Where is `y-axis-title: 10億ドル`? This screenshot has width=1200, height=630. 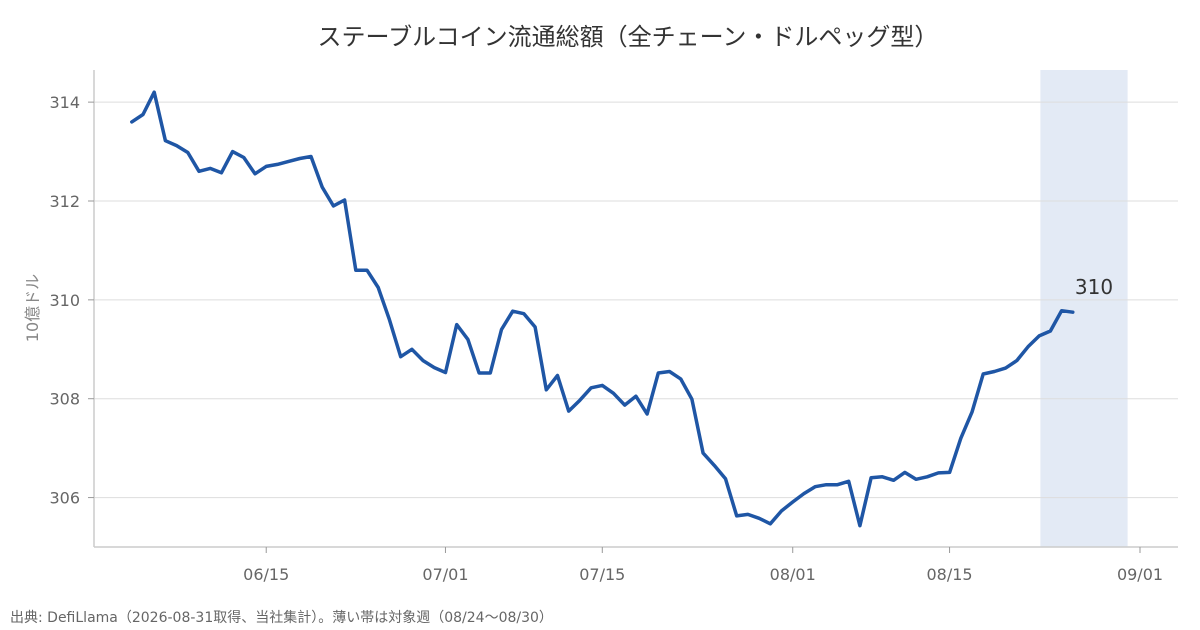 y-axis-title: 10億ドル is located at coordinates (32, 308).